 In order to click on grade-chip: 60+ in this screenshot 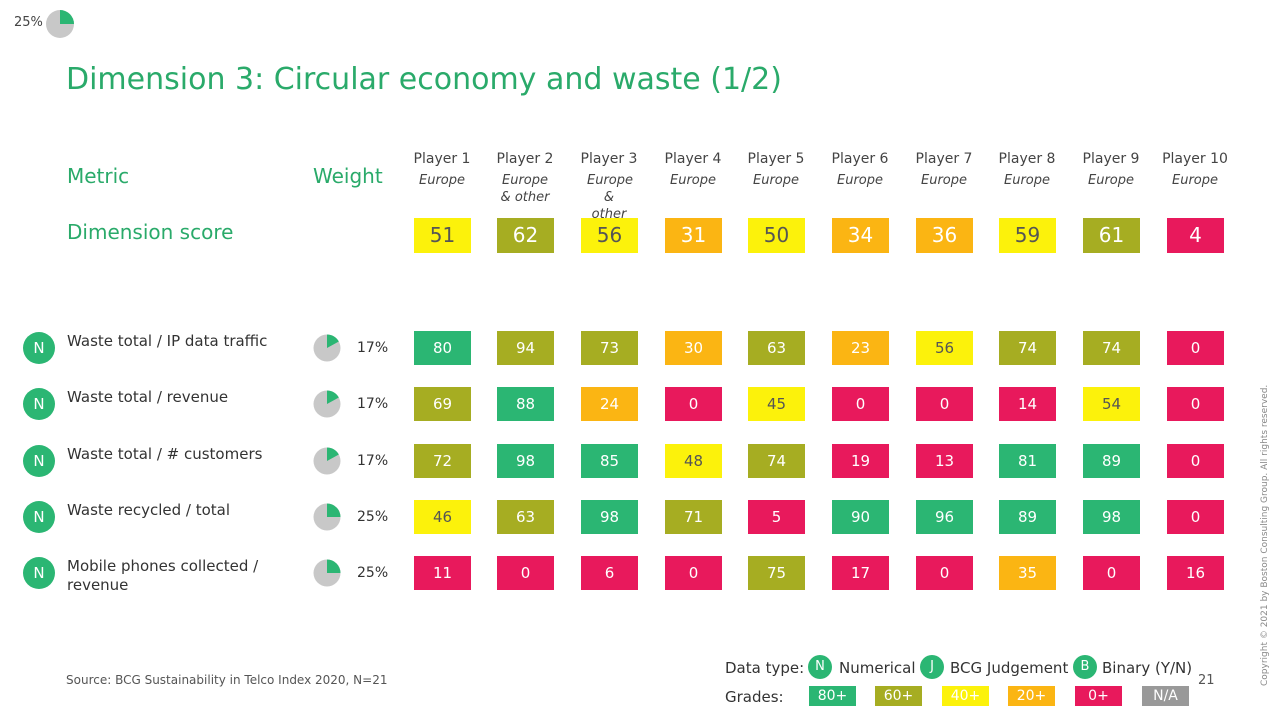, I will do `click(898, 696)`.